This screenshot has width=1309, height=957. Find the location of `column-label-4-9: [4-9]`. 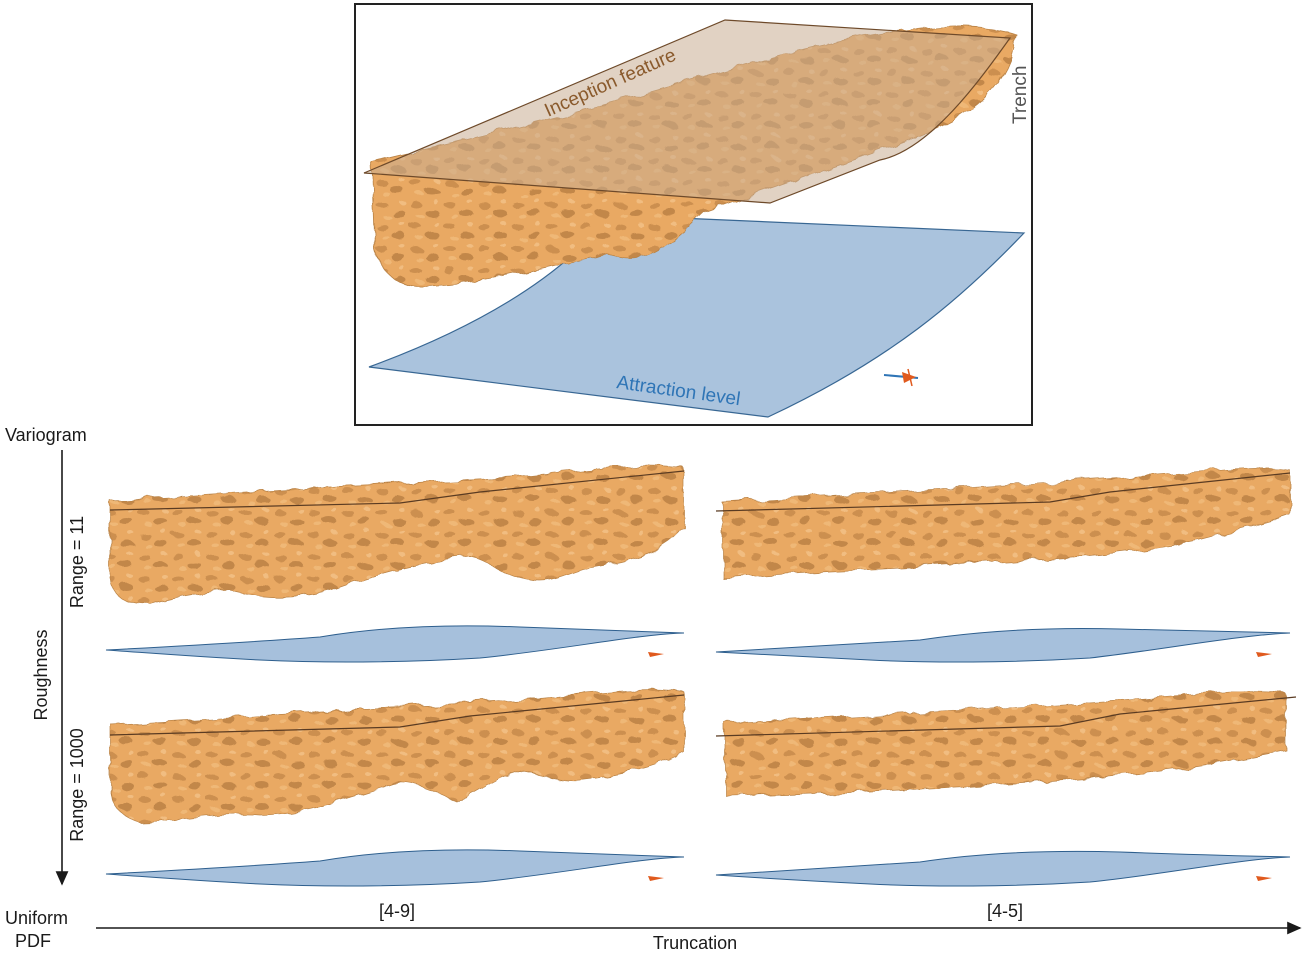

column-label-4-9: [4-9] is located at coordinates (397, 911).